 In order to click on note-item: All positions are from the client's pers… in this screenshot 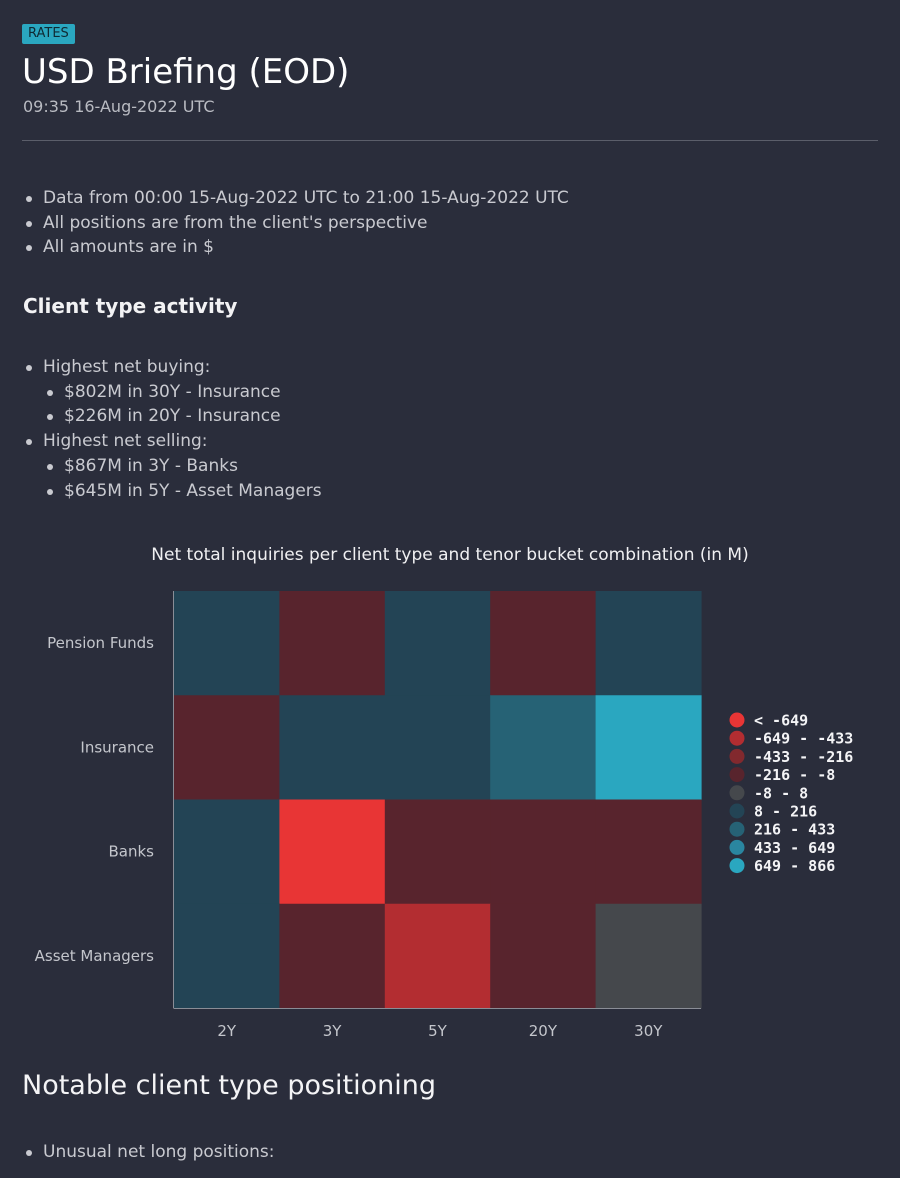, I will do `click(296, 223)`.